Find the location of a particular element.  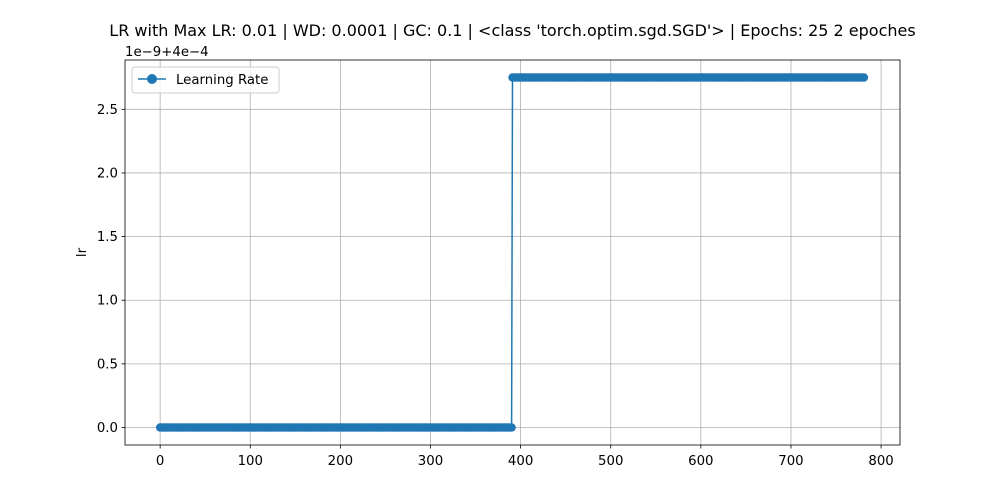

legend-label: Learning Rate is located at coordinates (222, 80).